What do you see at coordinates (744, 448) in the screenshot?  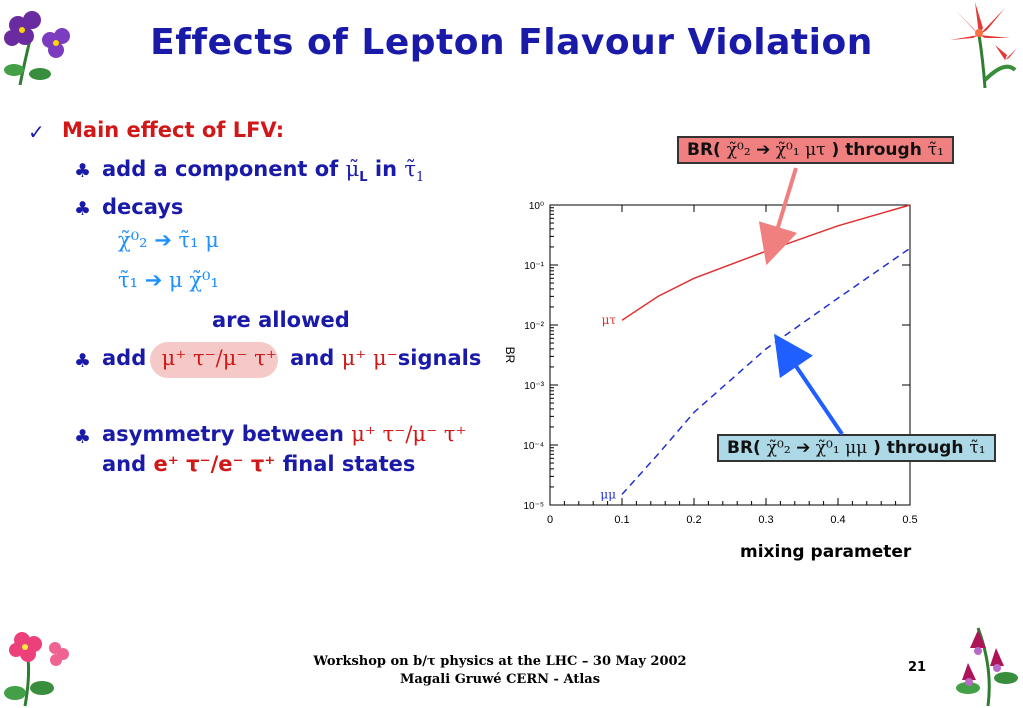 I see `callout-bottom-prefix: BR(` at bounding box center [744, 448].